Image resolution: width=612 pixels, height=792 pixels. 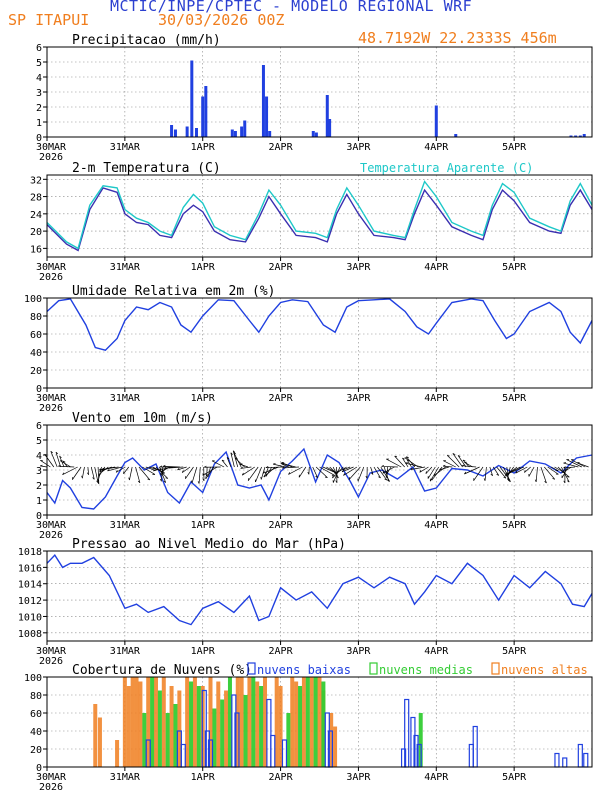 I want to click on y-tick-label: 3, so click(x=39, y=93).